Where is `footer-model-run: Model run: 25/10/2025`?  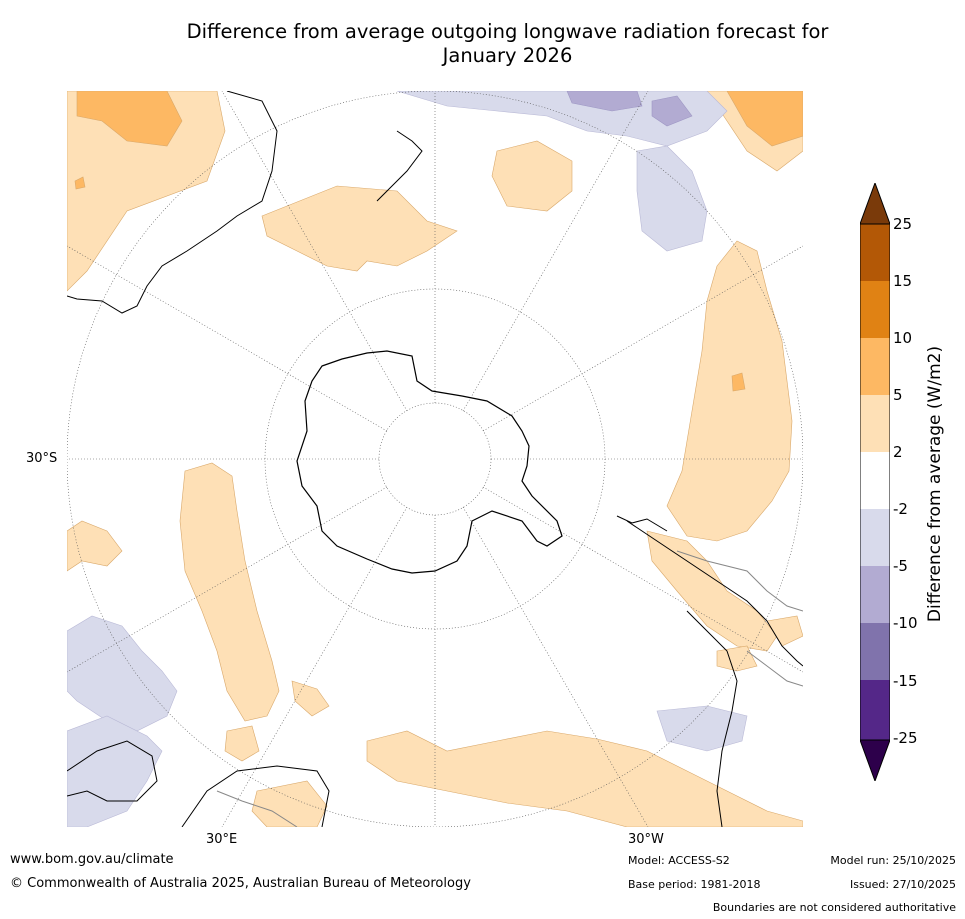
footer-model-run: Model run: 25/10/2025 is located at coordinates (893, 860).